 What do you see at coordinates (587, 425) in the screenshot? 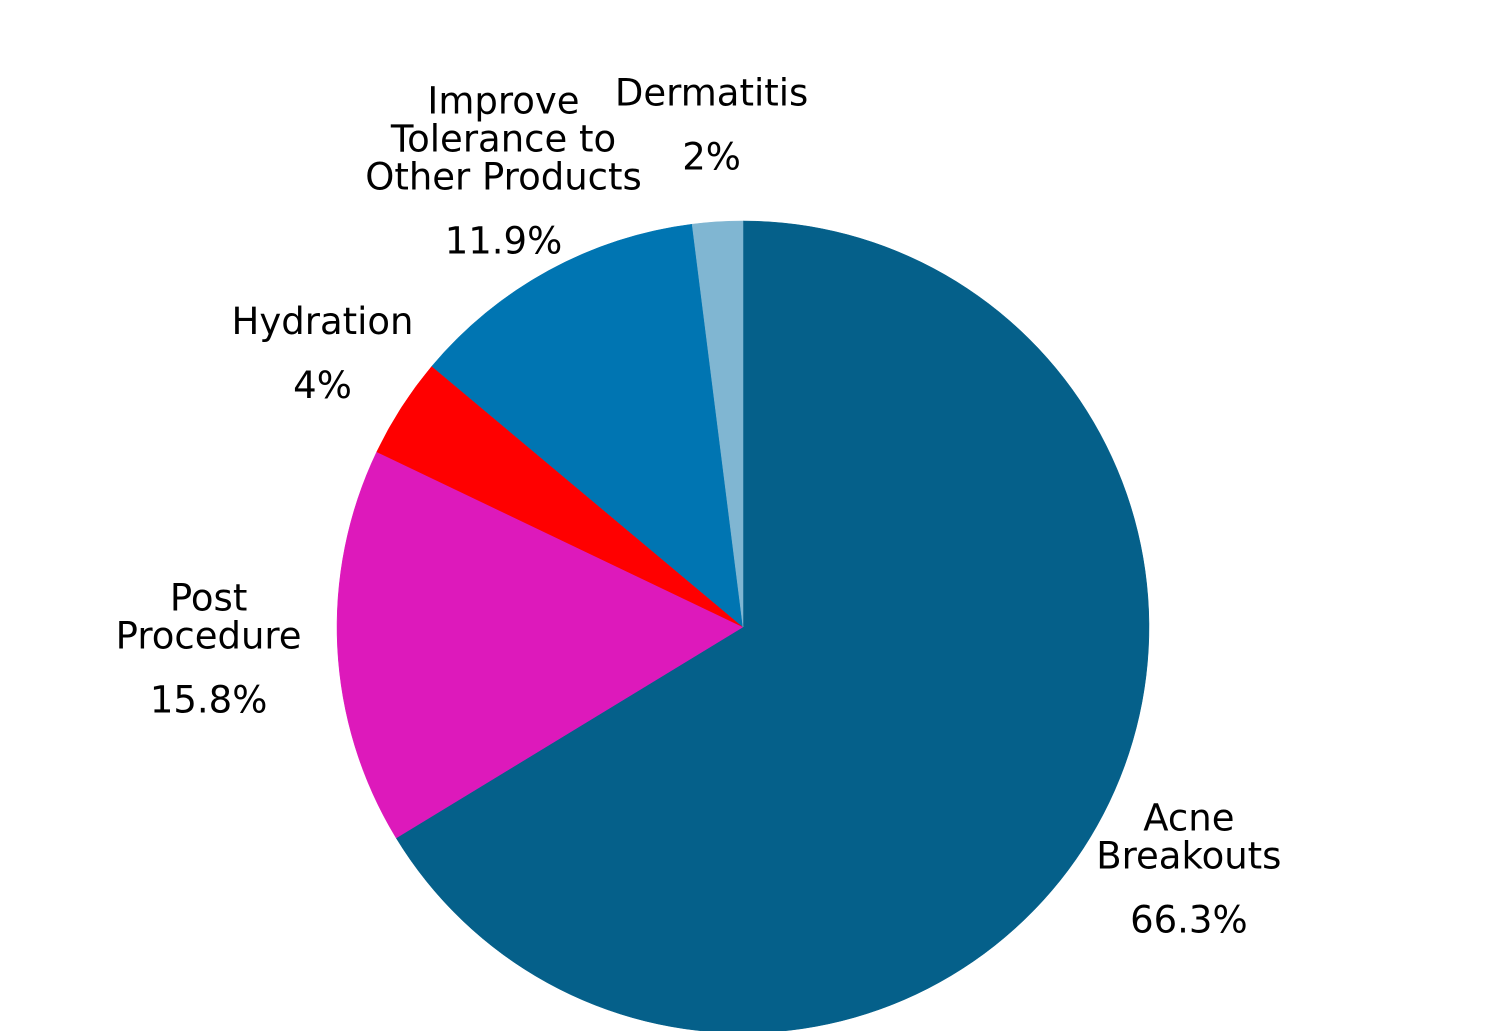
I see `pie-slice-improve-tolerance-to-other-products` at bounding box center [587, 425].